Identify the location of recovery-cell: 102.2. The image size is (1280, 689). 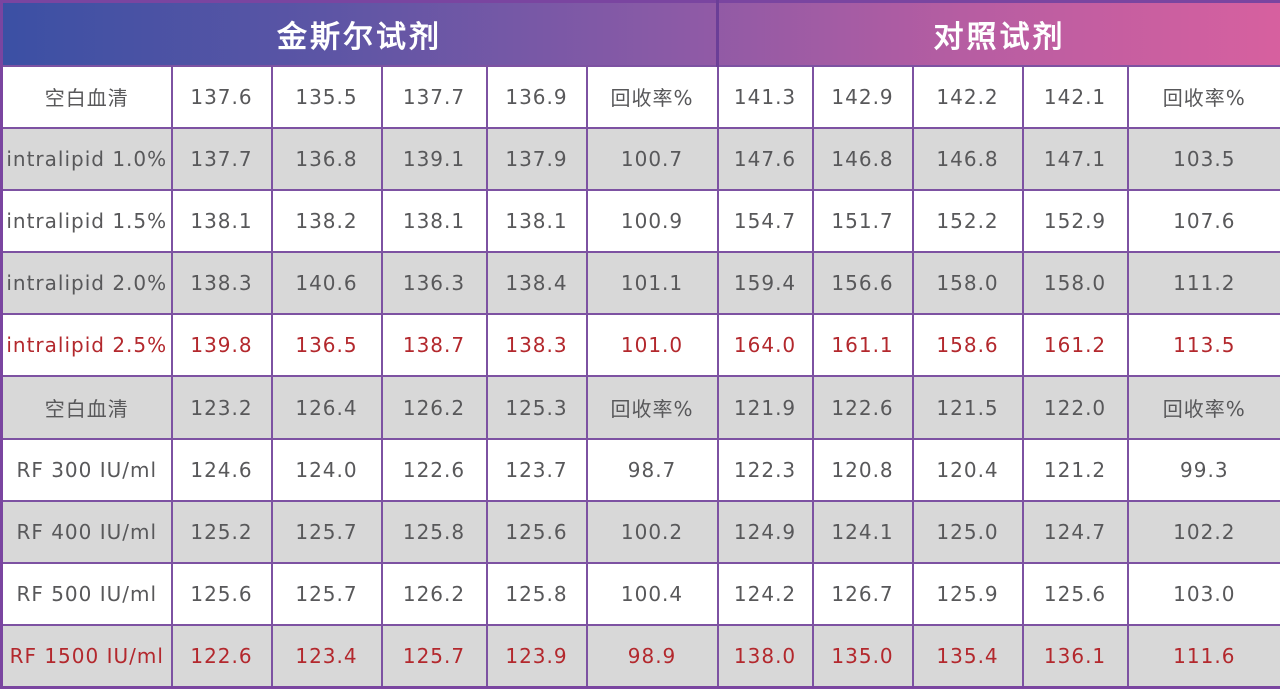
(1203, 532).